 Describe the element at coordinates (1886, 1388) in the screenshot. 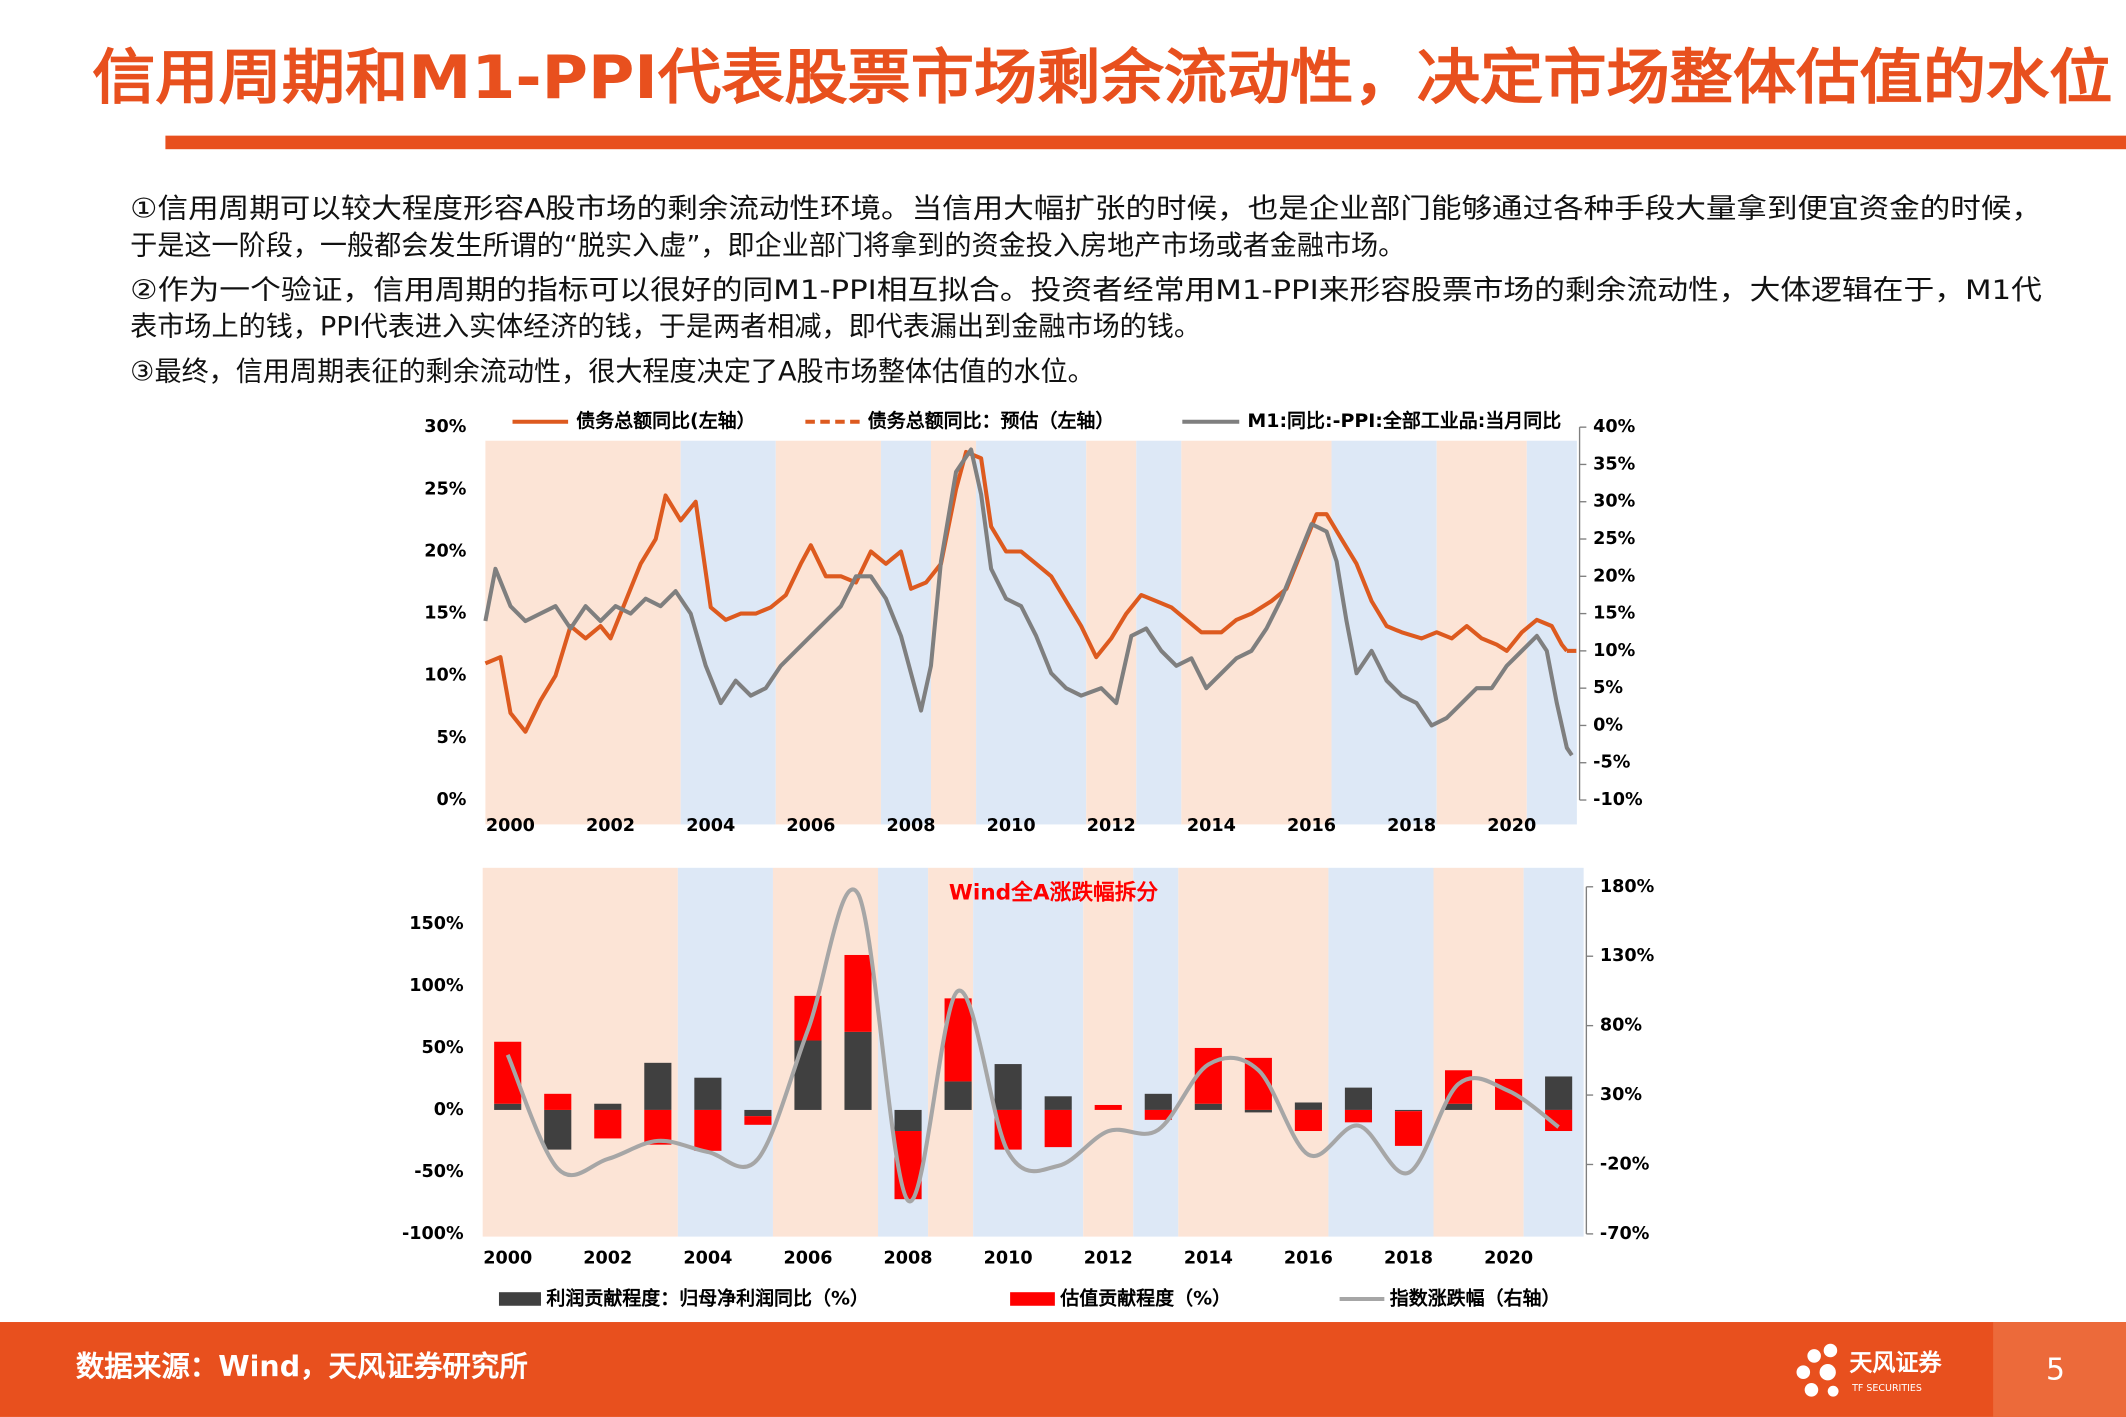

I see `logo-subtext: TF SECURITIES` at that location.